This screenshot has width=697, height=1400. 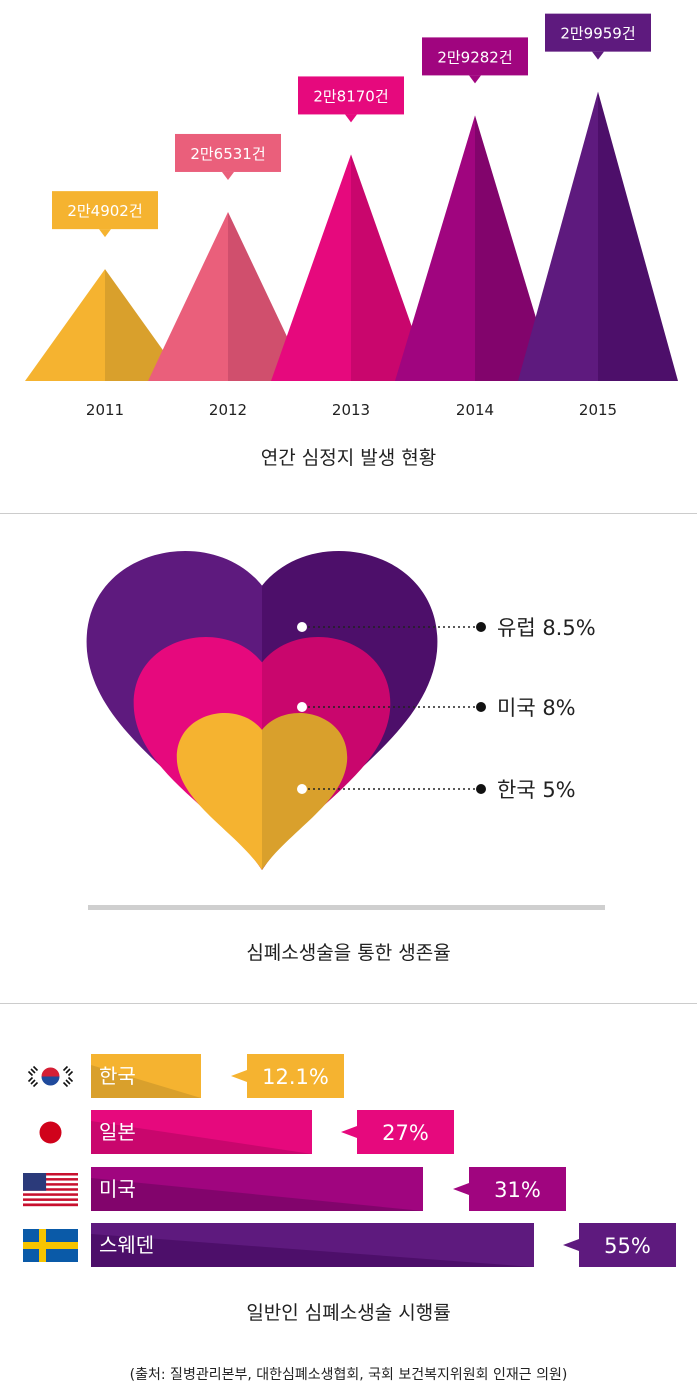 I want to click on rate-value-일본: 27%, so click(x=405, y=1133).